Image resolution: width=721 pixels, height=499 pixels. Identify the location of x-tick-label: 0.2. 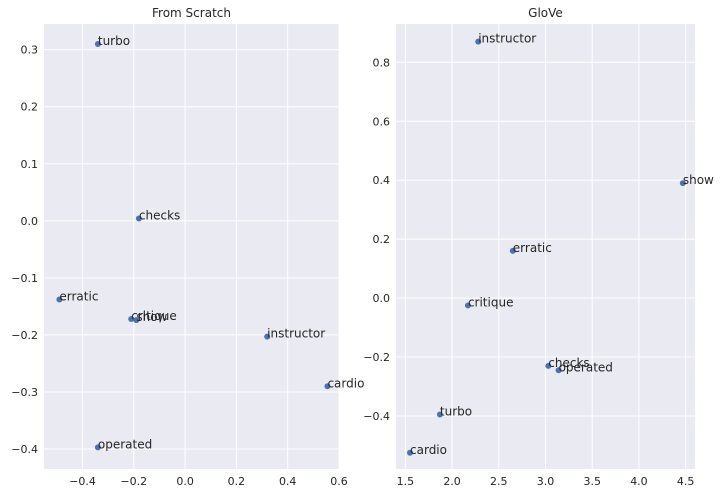
(237, 481).